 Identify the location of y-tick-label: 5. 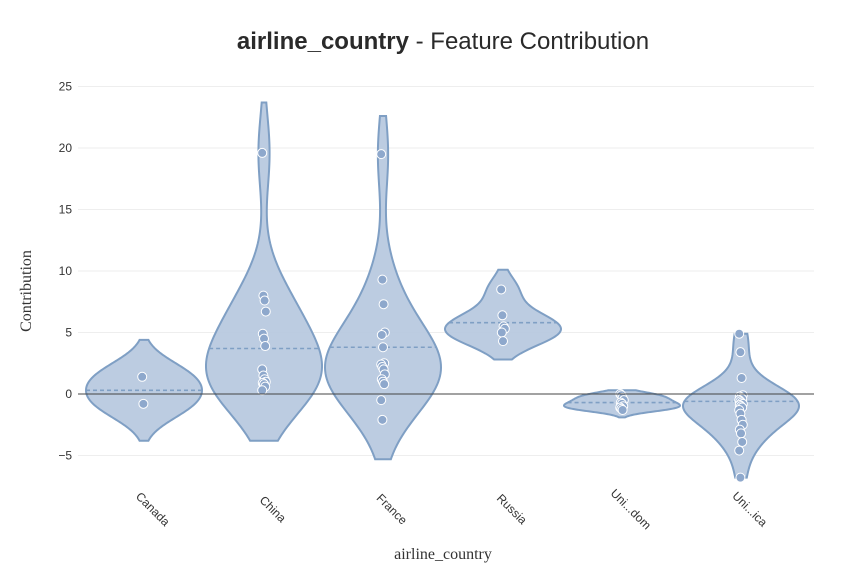
(68, 333).